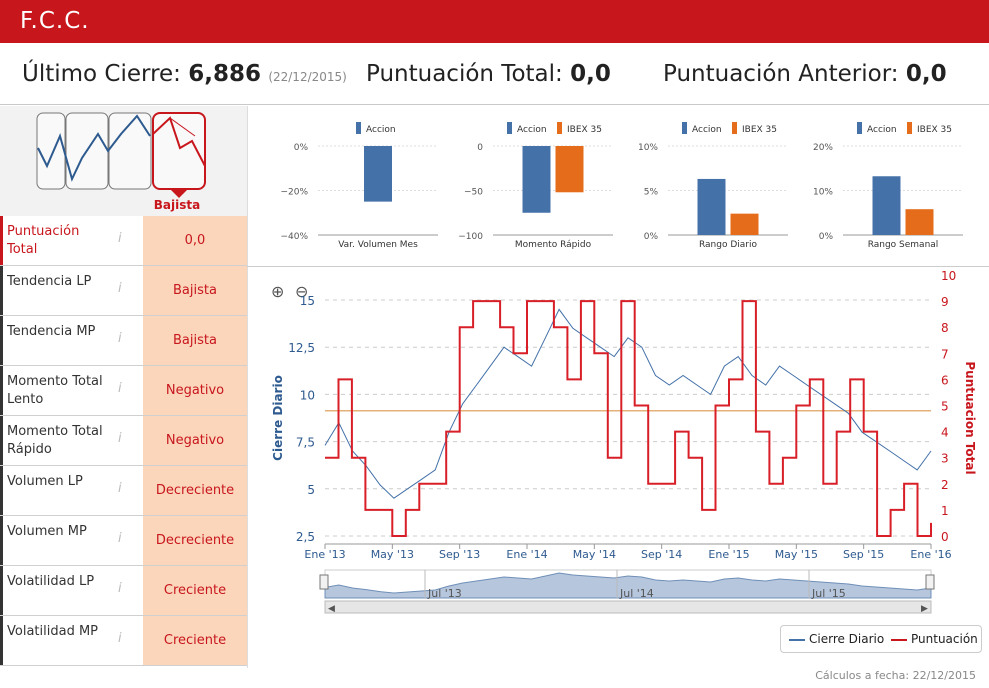  Describe the element at coordinates (195, 490) in the screenshot. I see `indicator-value: Decreciente` at that location.